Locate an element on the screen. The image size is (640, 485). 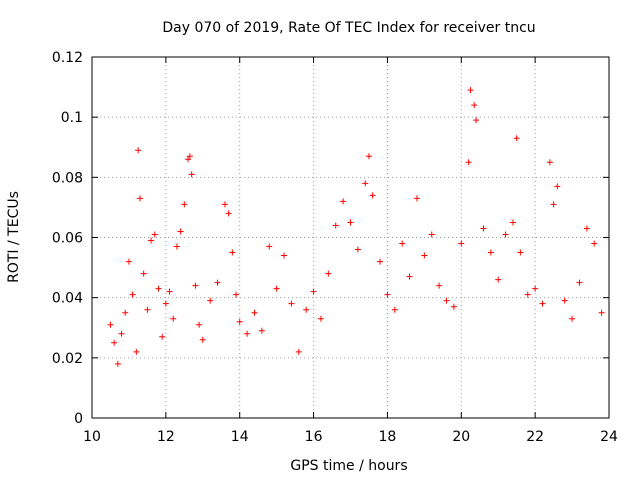
y-tick-label: 0.06 is located at coordinates (67, 239).